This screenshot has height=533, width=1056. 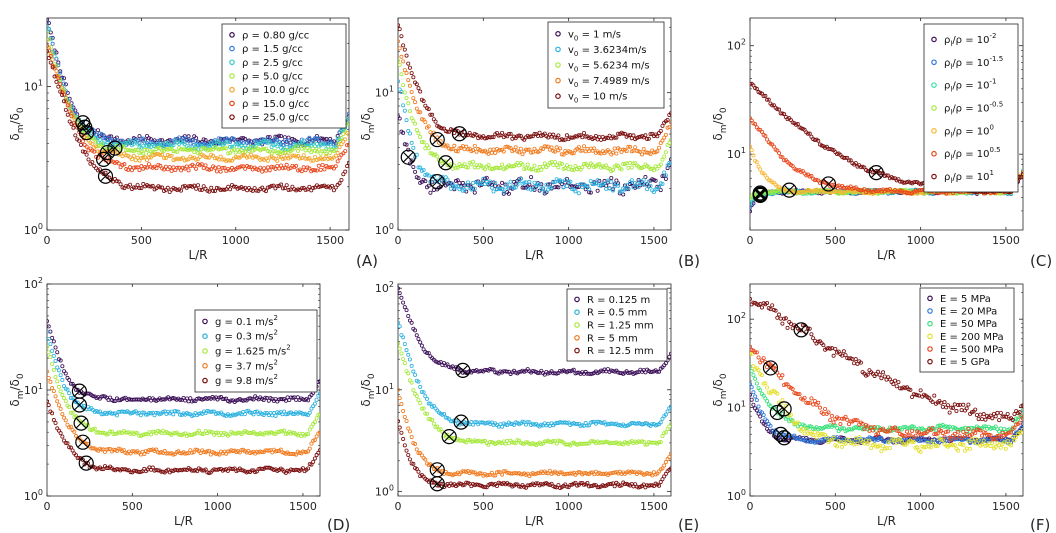 I want to click on marker-cross, so click(x=437, y=139).